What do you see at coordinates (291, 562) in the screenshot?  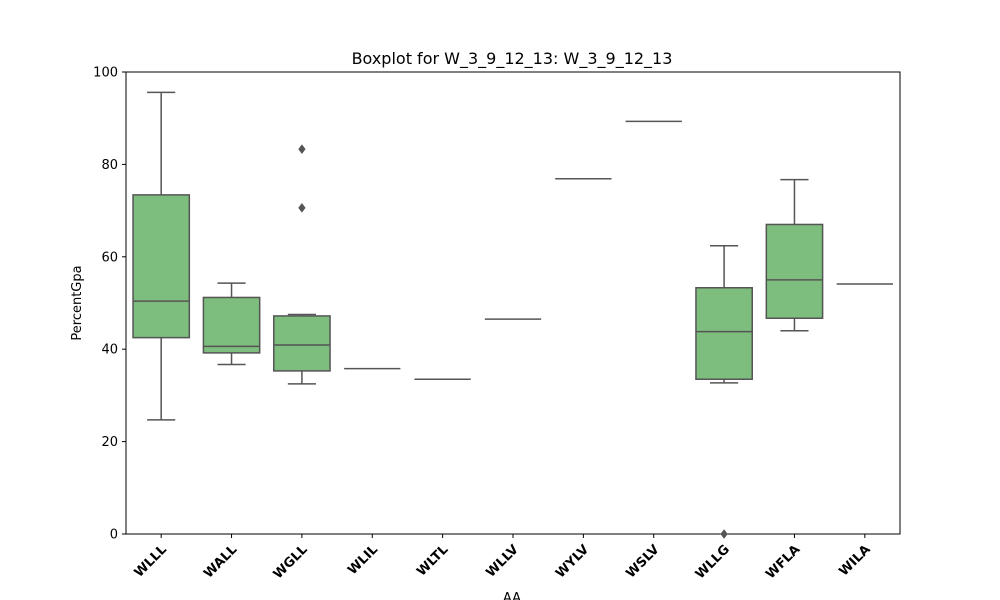 I see `x-tick-label: WGLL` at bounding box center [291, 562].